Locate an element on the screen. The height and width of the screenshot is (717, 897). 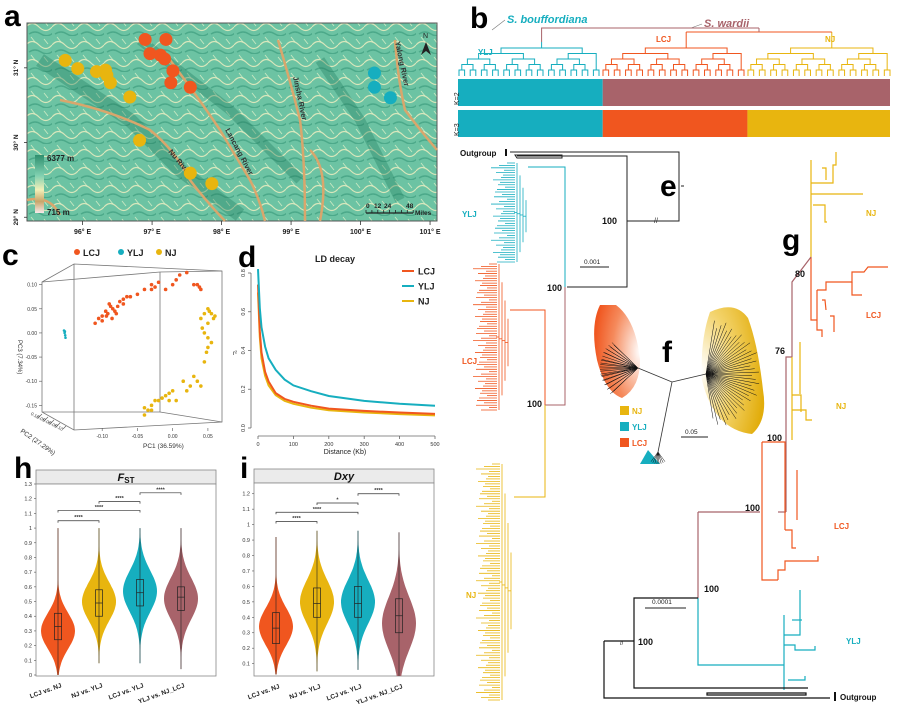
ld-y-tick-label: 0.2 is located at coordinates (244, 389).